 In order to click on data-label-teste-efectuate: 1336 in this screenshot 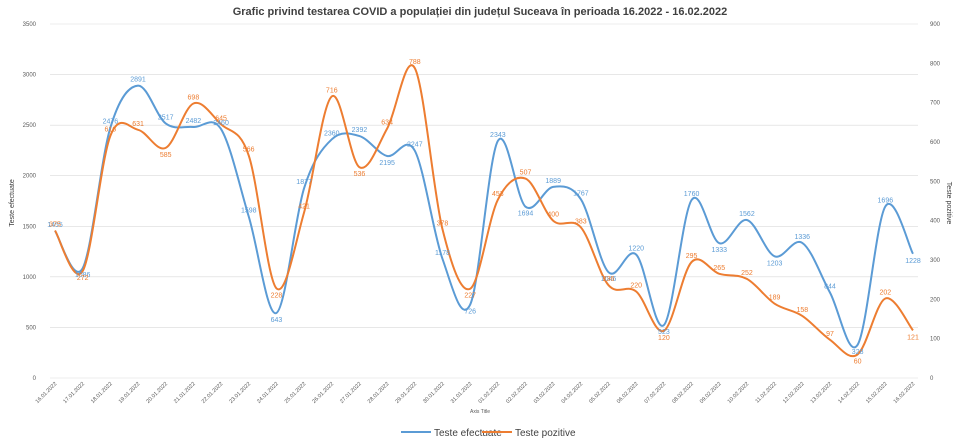, I will do `click(803, 237)`.